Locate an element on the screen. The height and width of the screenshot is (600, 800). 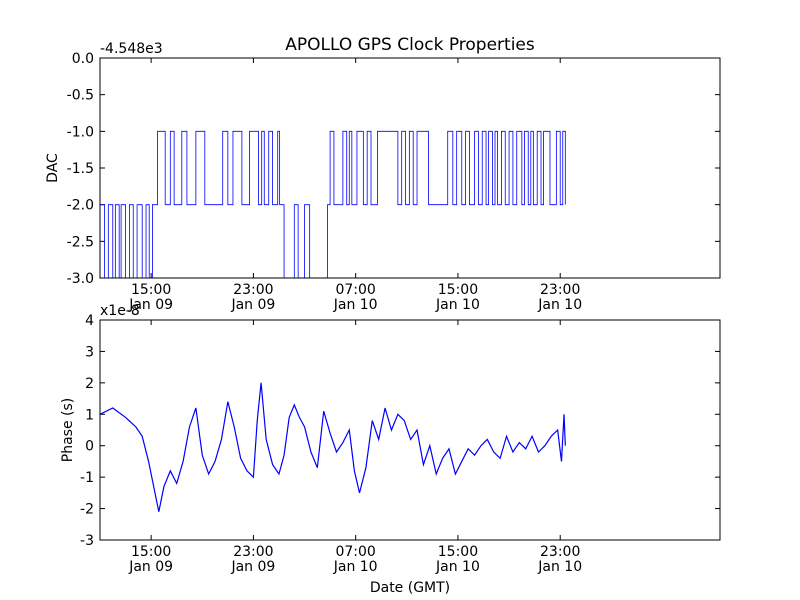
phase-x-tick-time: 07:00 is located at coordinates (355, 552).